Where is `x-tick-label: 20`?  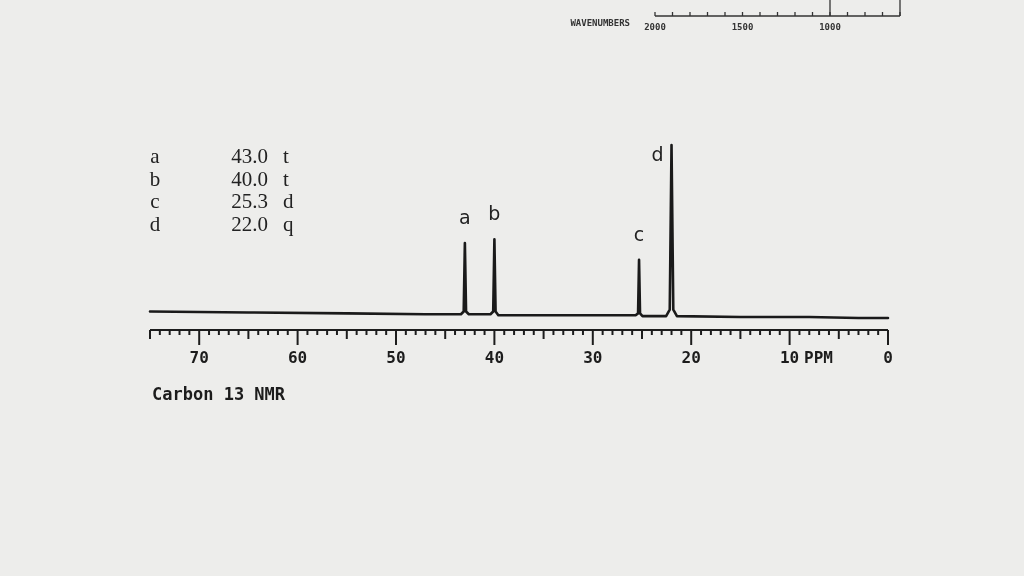 x-tick-label: 20 is located at coordinates (691, 357).